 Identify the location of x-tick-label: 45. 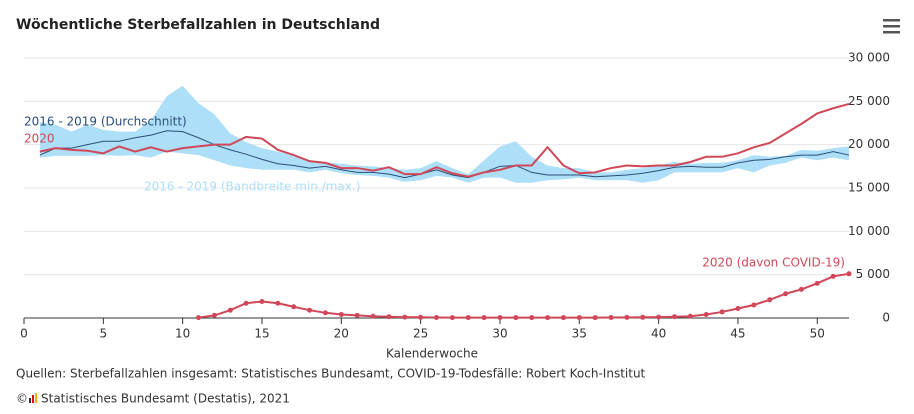
(737, 334).